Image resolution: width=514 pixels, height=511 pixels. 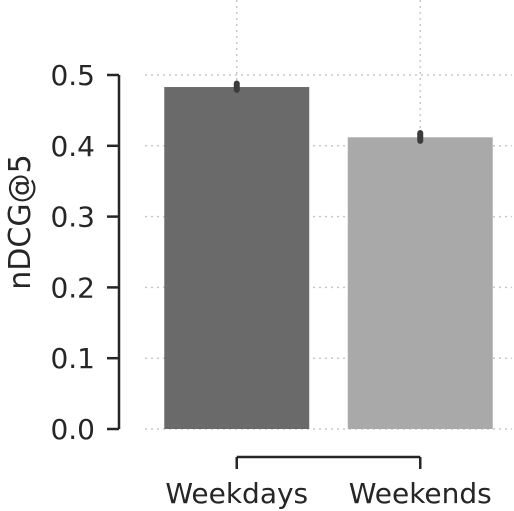 I want to click on y-tick-label-3: 0.3, so click(x=72, y=217).